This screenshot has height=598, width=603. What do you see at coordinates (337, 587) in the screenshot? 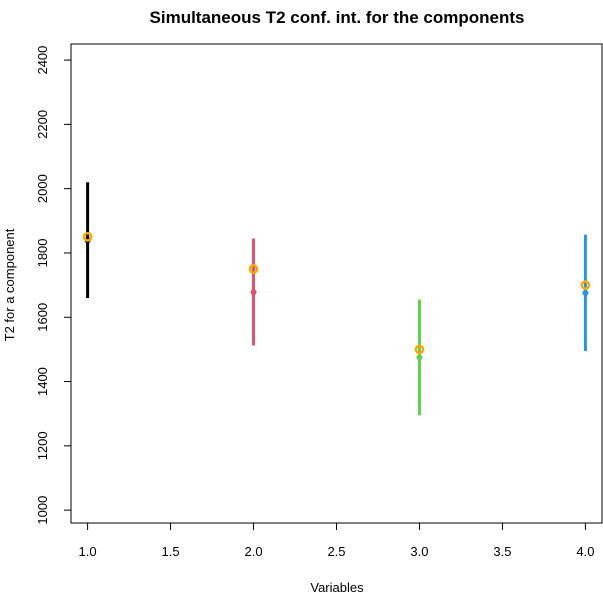
I see `x-axis-label: Variables` at bounding box center [337, 587].